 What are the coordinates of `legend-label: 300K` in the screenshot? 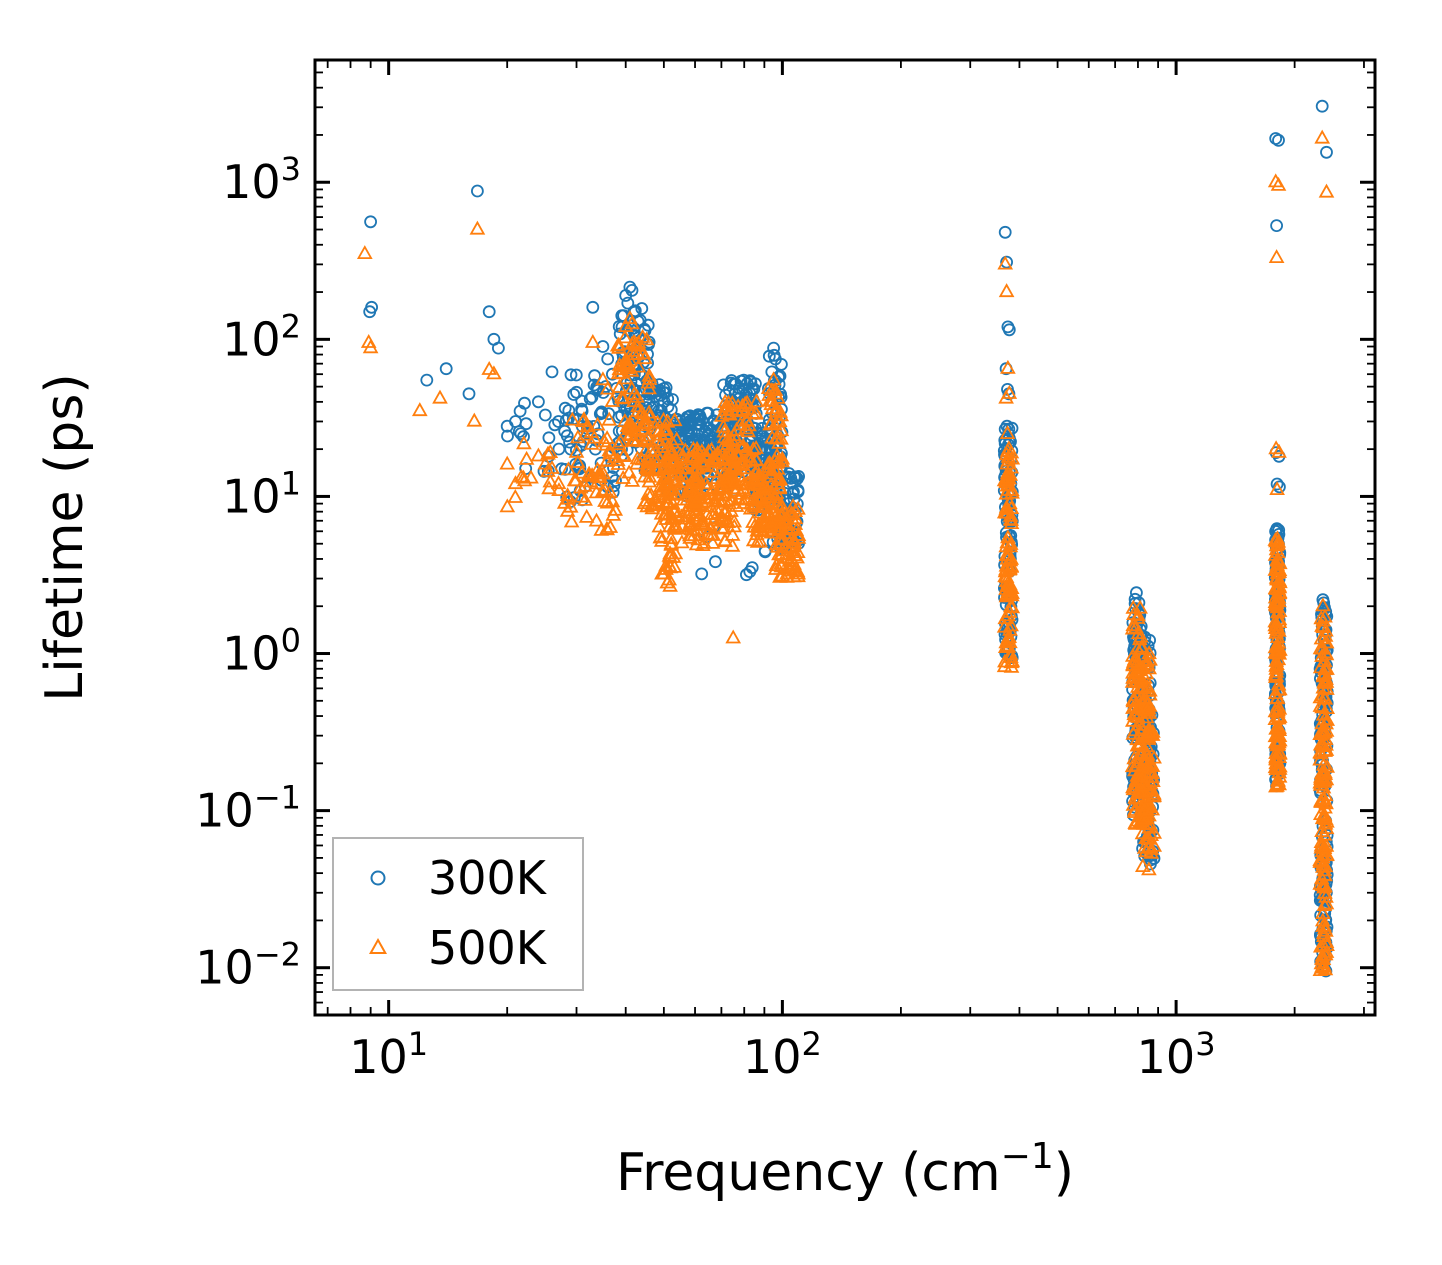 It's located at (488, 878).